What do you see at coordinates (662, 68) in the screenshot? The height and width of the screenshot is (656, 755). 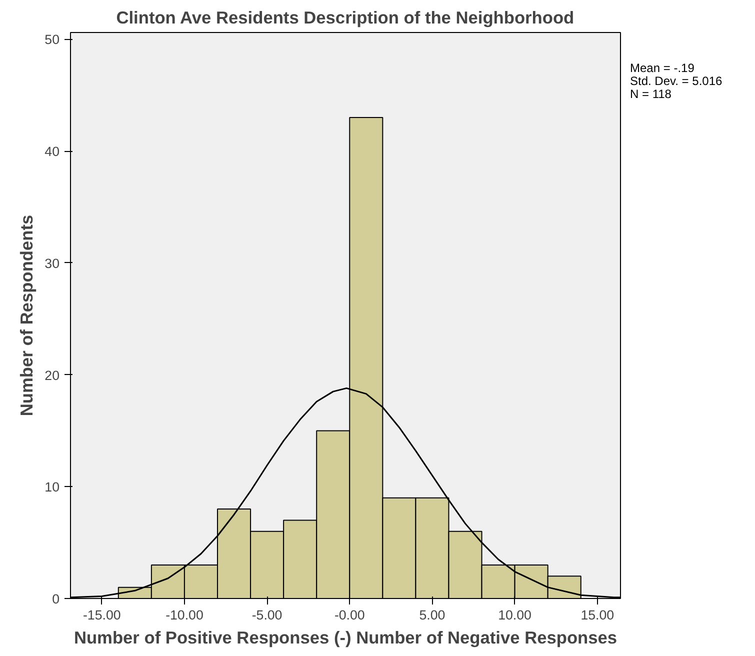 I see `text: Mean = -.19` at bounding box center [662, 68].